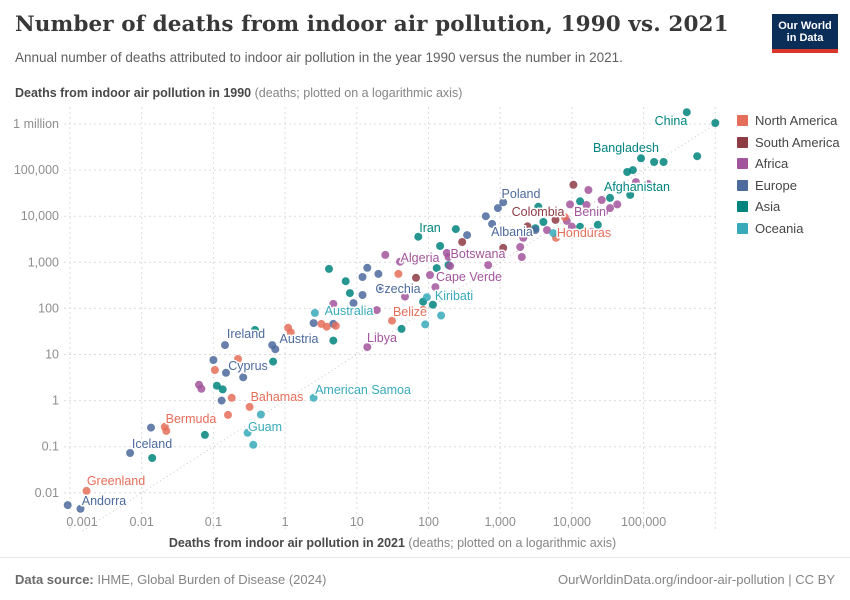  What do you see at coordinates (247, 432) in the screenshot?
I see `data-point-guam` at bounding box center [247, 432].